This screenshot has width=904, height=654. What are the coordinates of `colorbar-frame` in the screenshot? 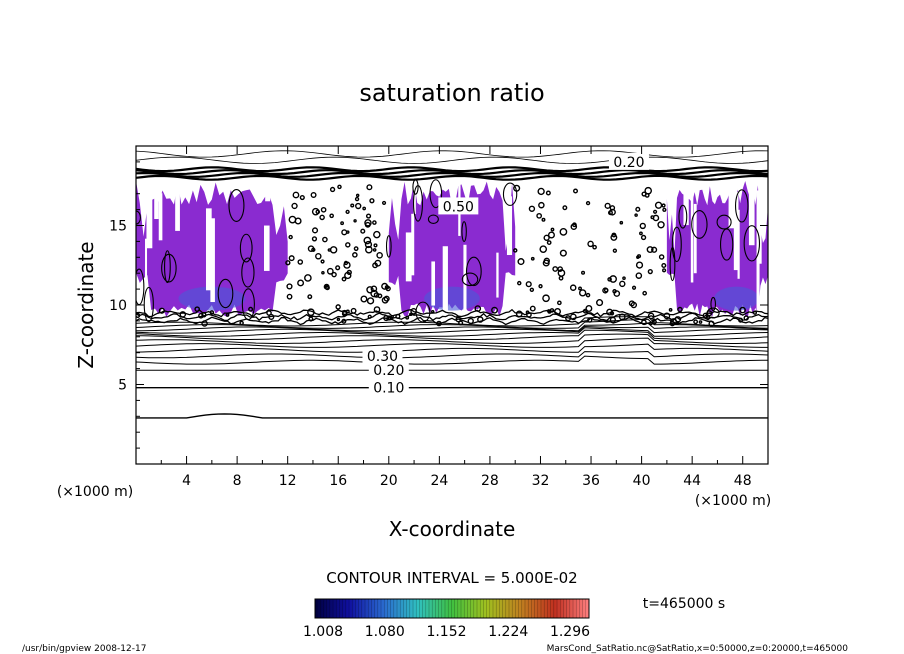 It's located at (452, 608).